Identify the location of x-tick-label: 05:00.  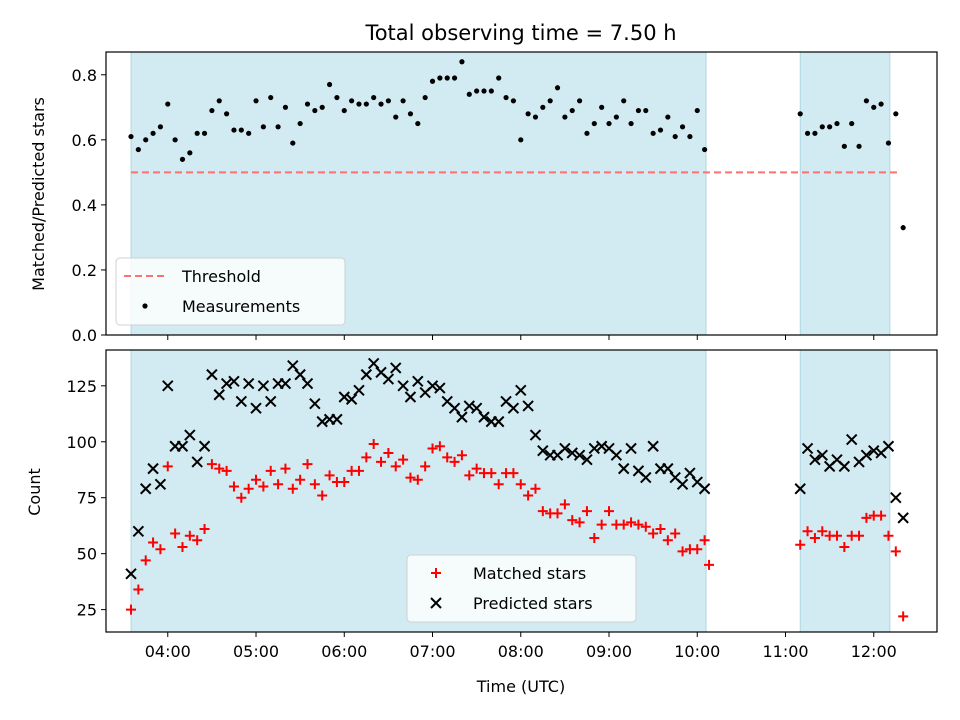
(256, 651).